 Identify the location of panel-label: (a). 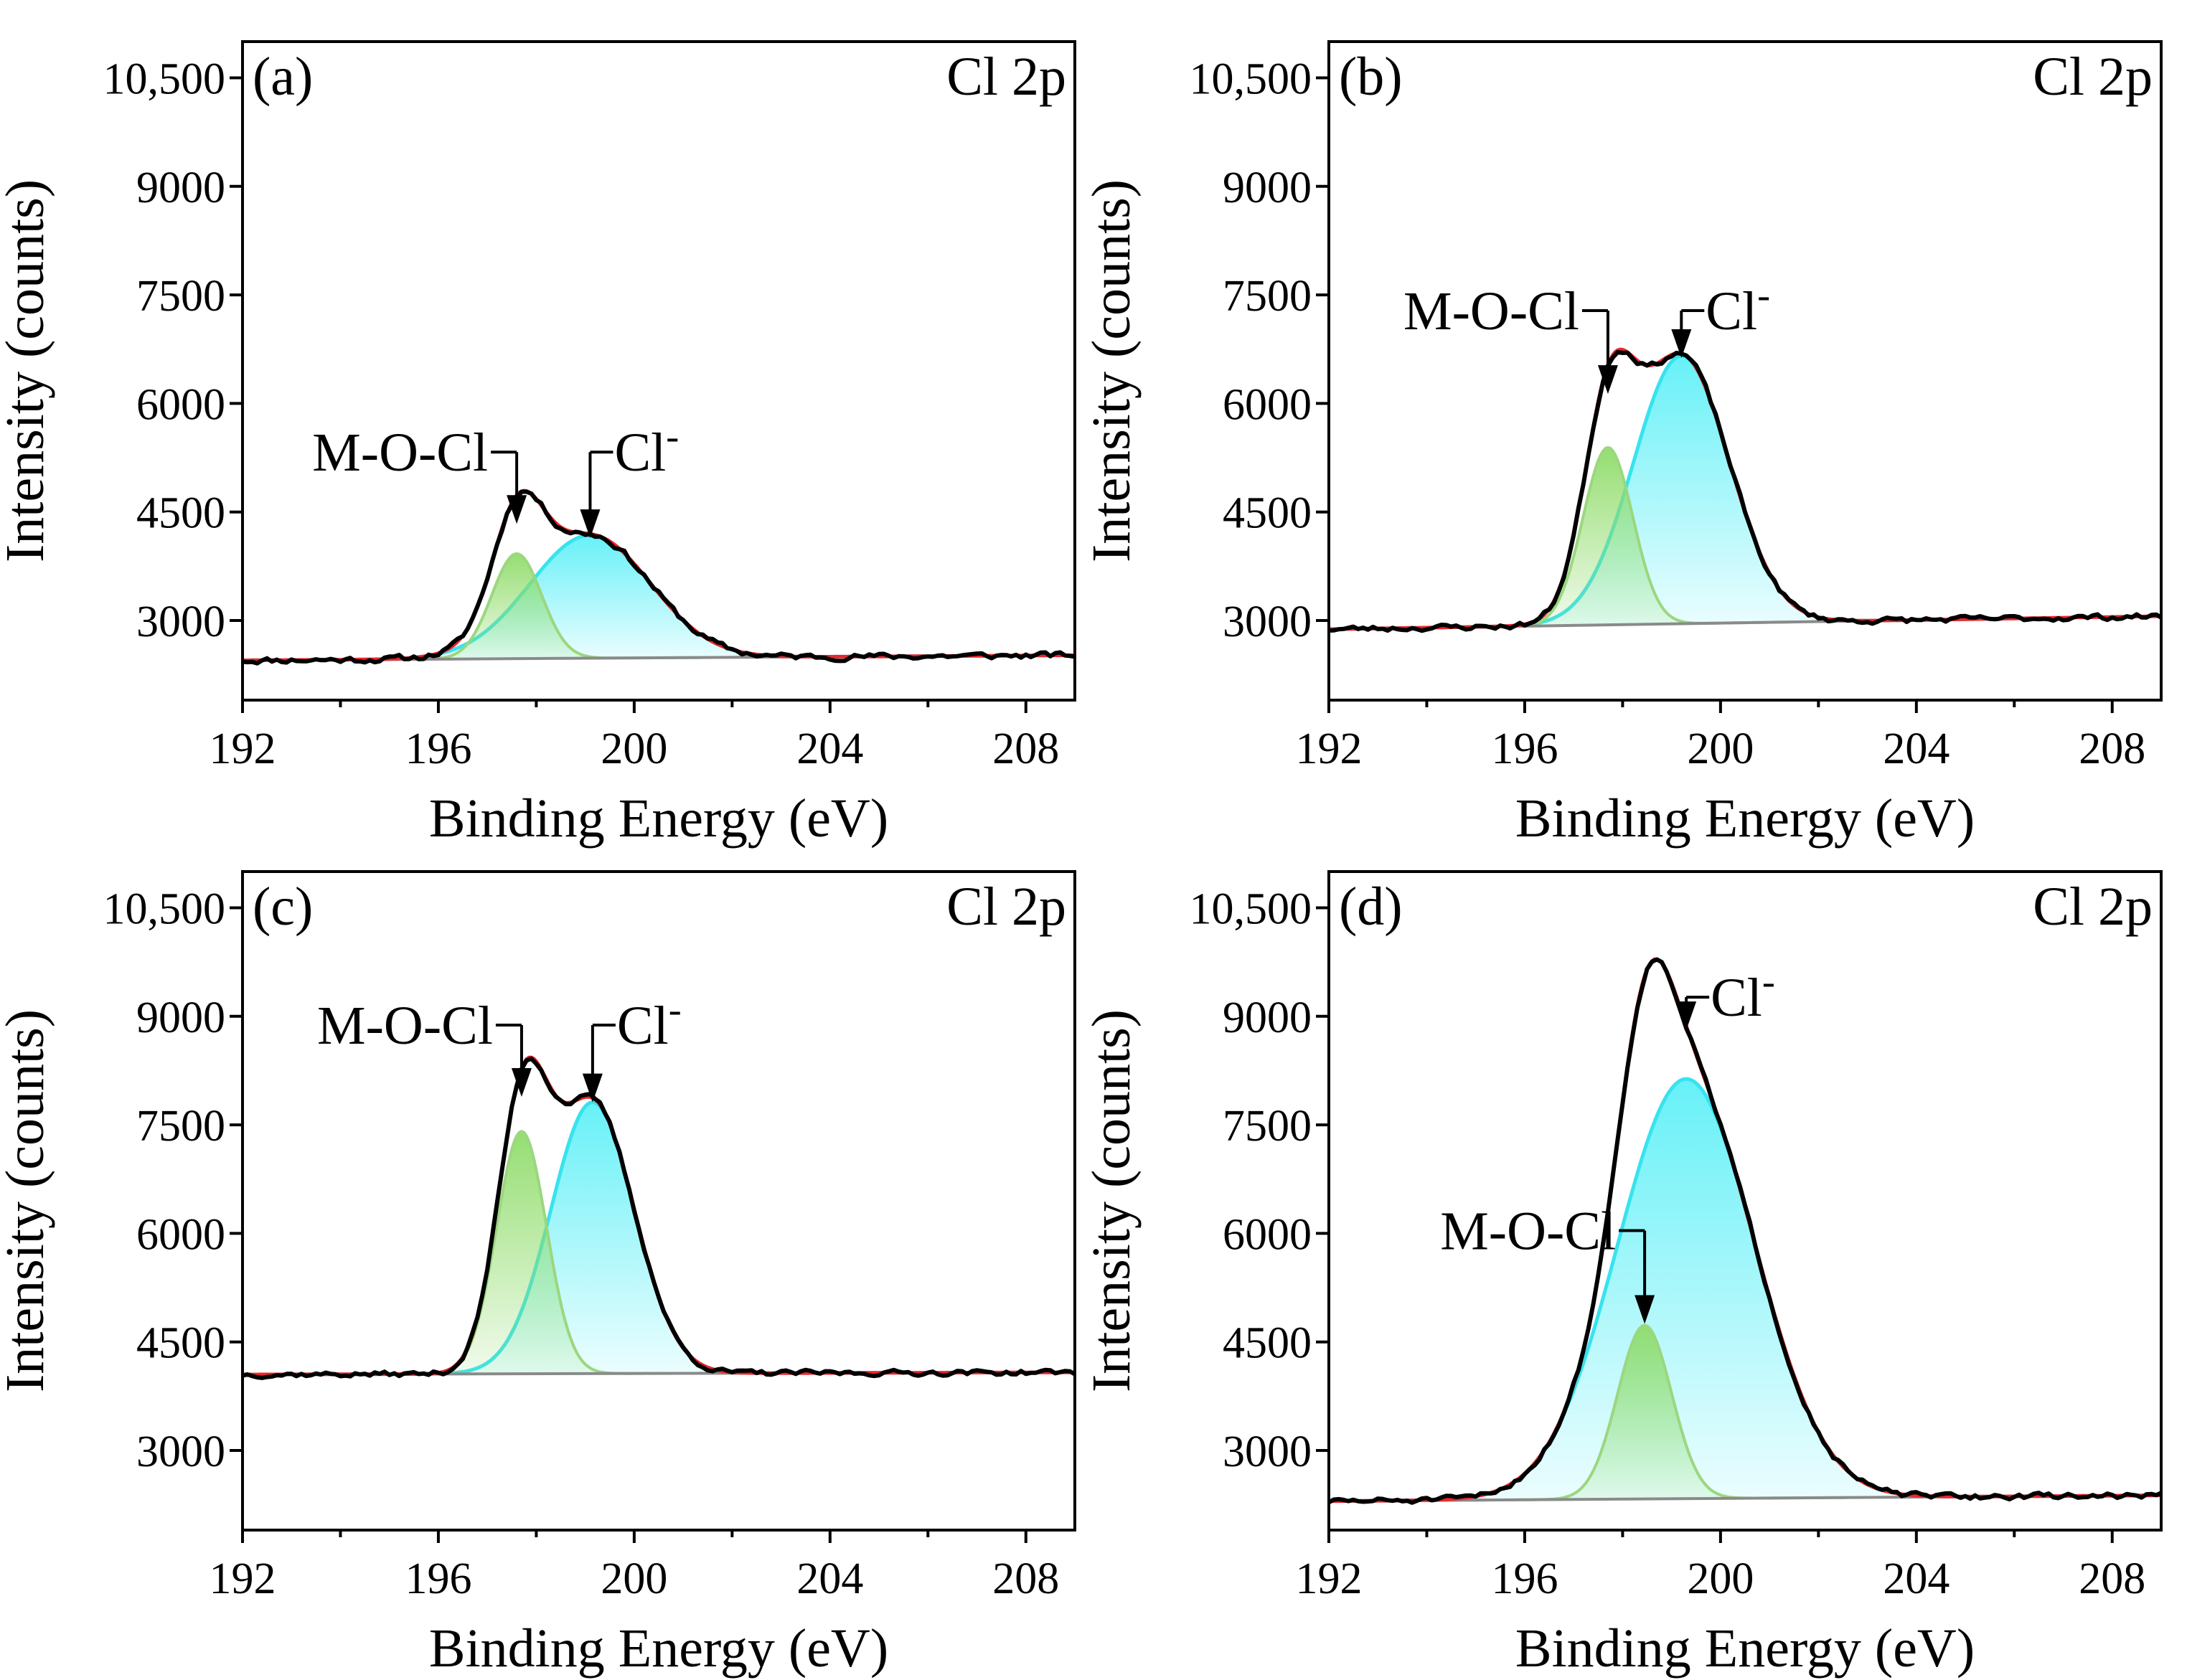
(283, 77).